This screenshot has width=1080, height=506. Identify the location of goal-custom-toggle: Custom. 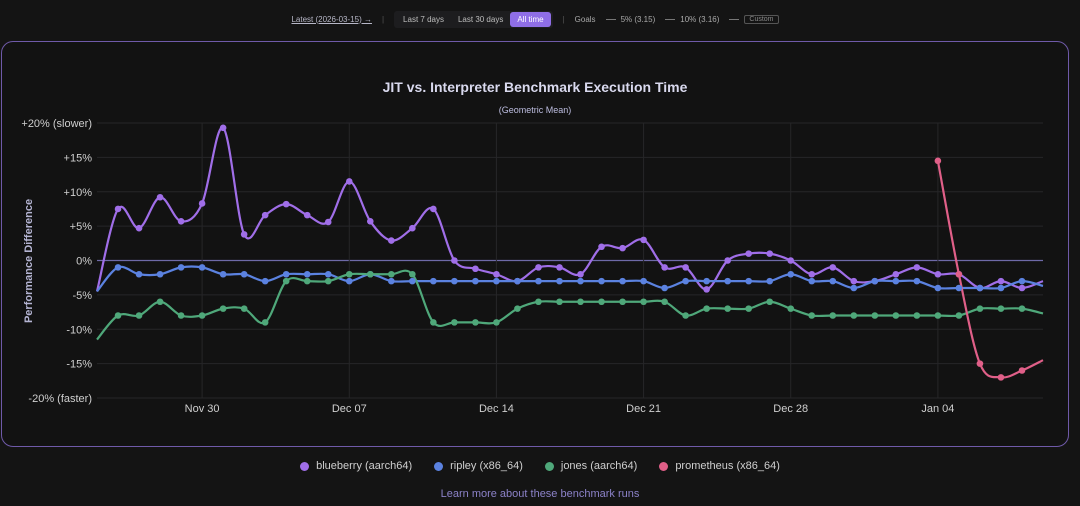
(754, 19).